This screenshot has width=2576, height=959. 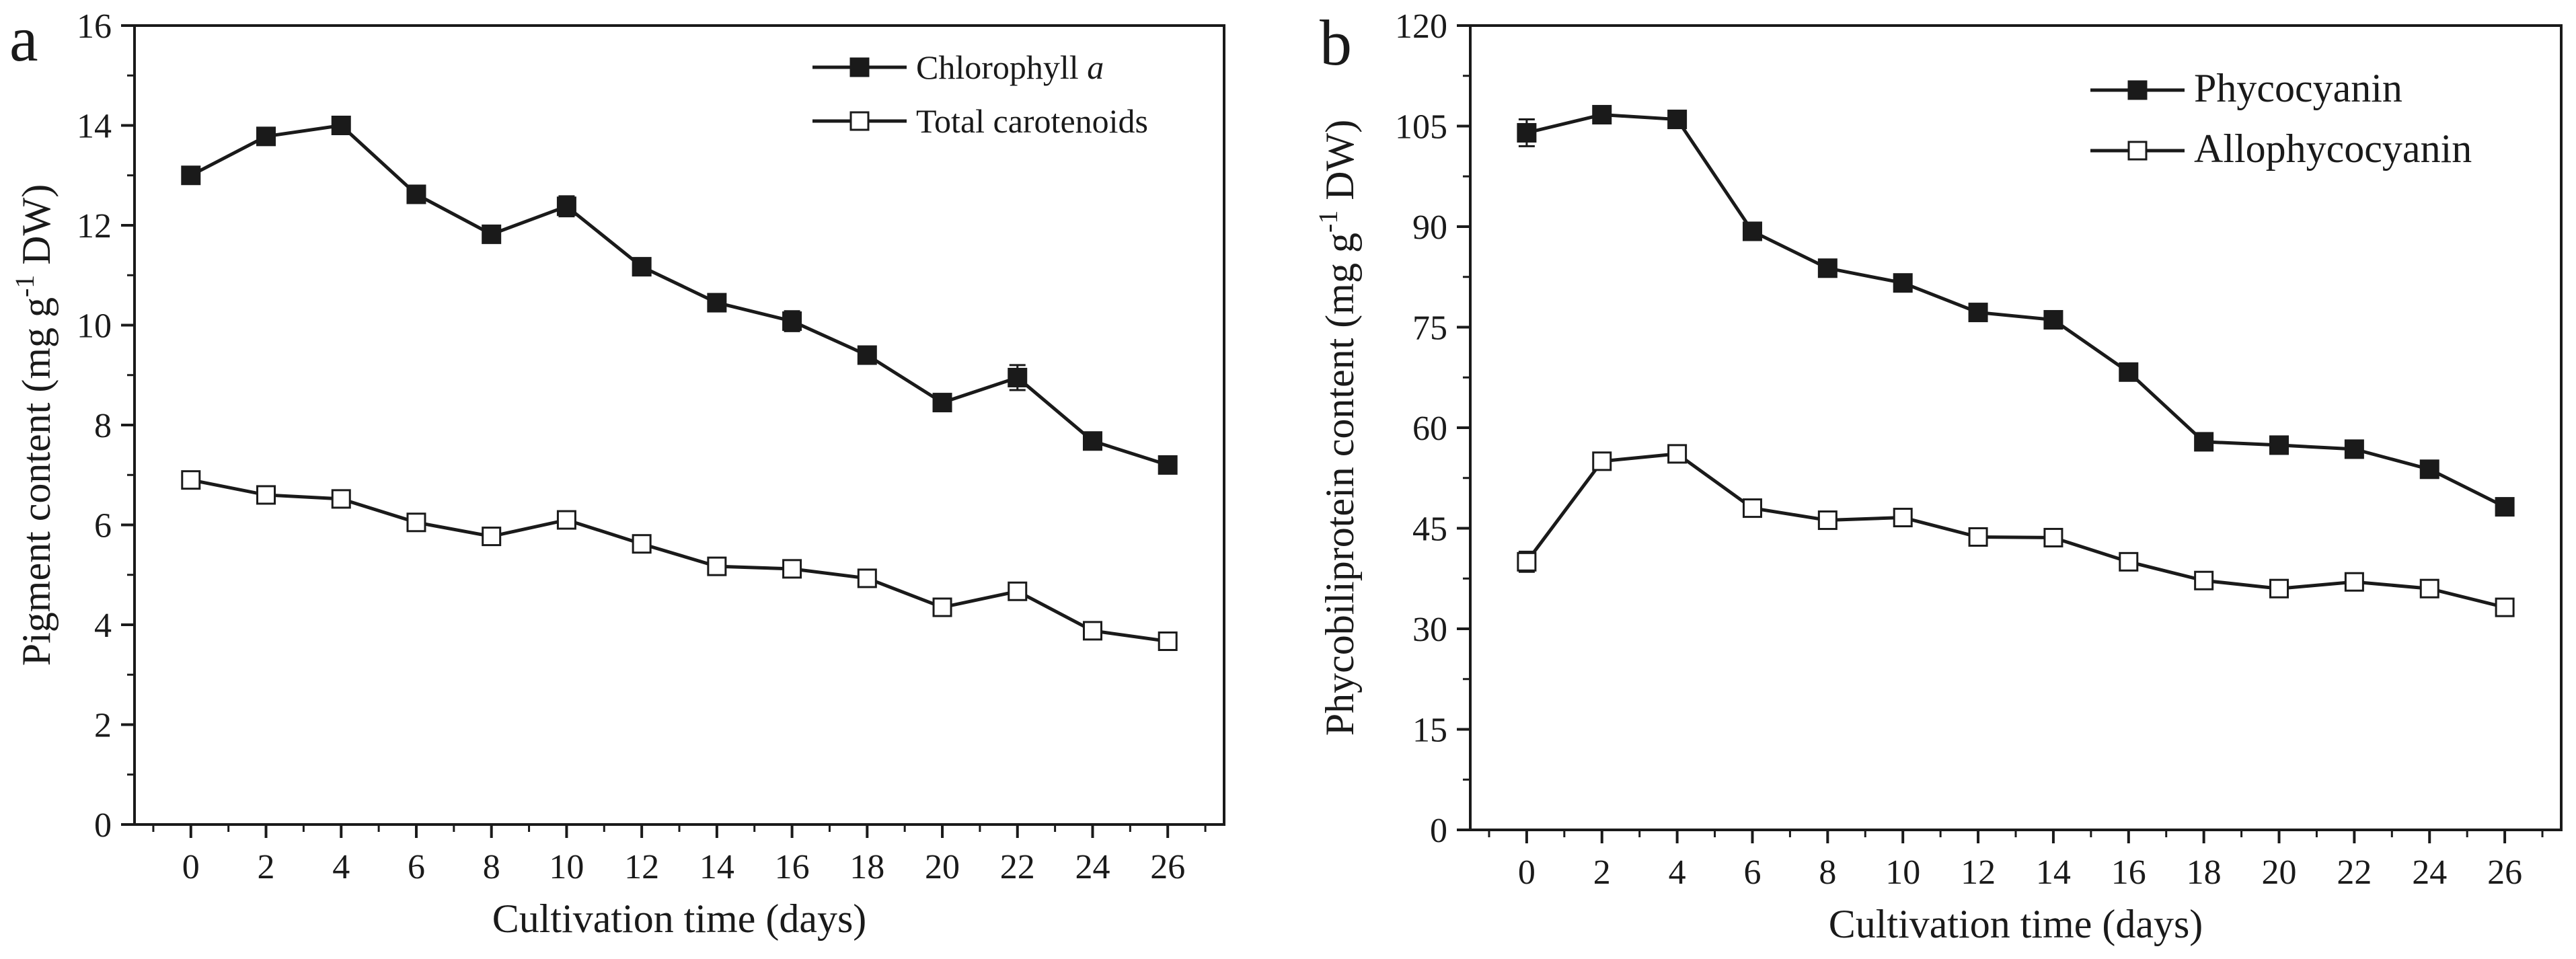 What do you see at coordinates (491, 867) in the screenshot?
I see `x-tick-label: 8` at bounding box center [491, 867].